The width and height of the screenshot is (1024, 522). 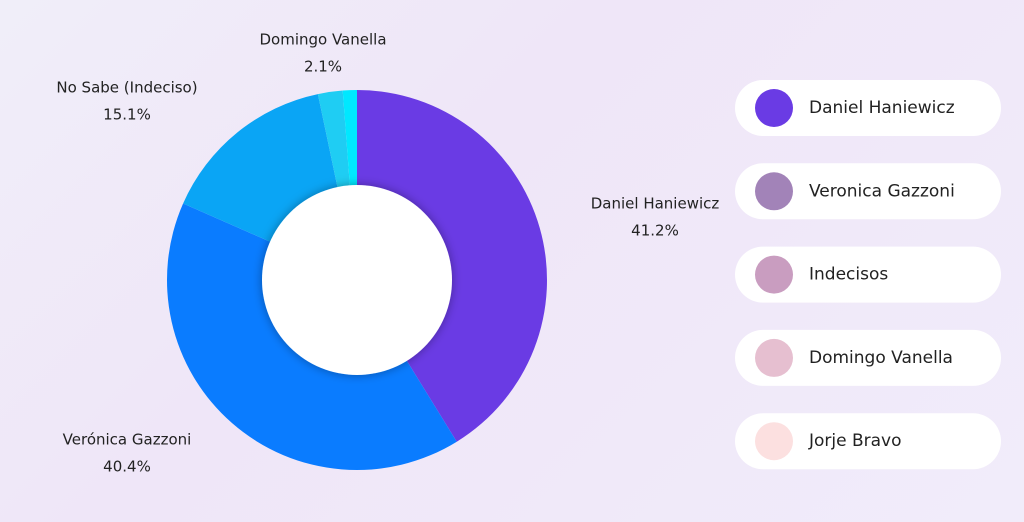 I want to click on legend-item: Indecisos, so click(x=868, y=274).